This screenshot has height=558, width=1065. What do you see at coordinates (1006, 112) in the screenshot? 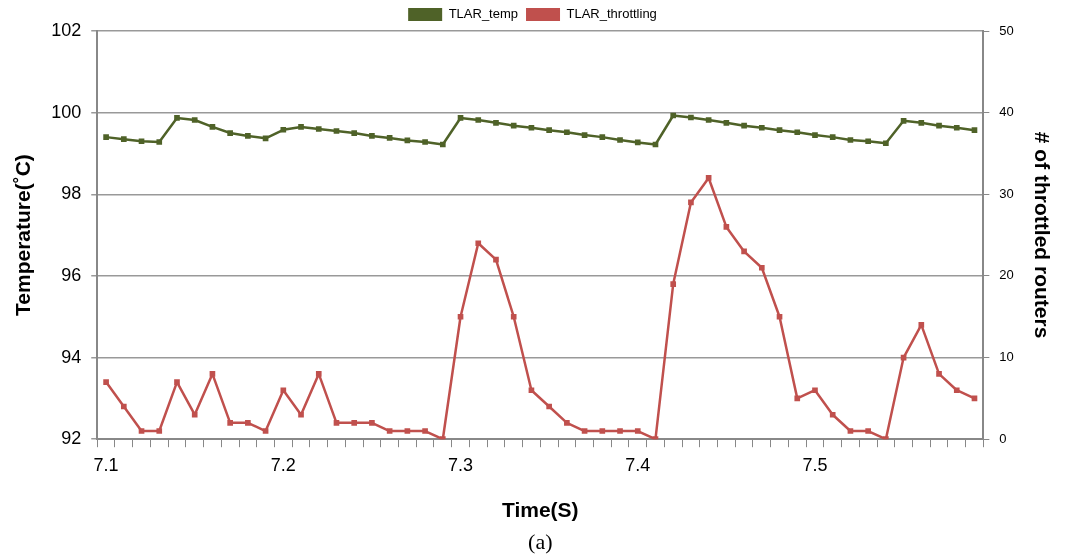
I see `y2-tick-label: 40` at bounding box center [1006, 112].